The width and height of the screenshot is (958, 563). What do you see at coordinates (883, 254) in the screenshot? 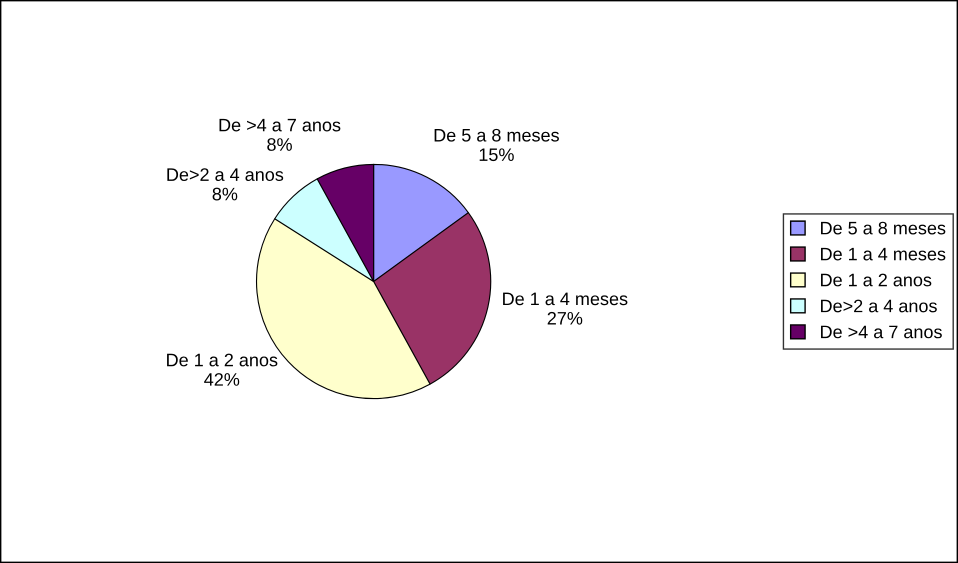
I see `legend-label: De 1 a 4 meses` at bounding box center [883, 254].